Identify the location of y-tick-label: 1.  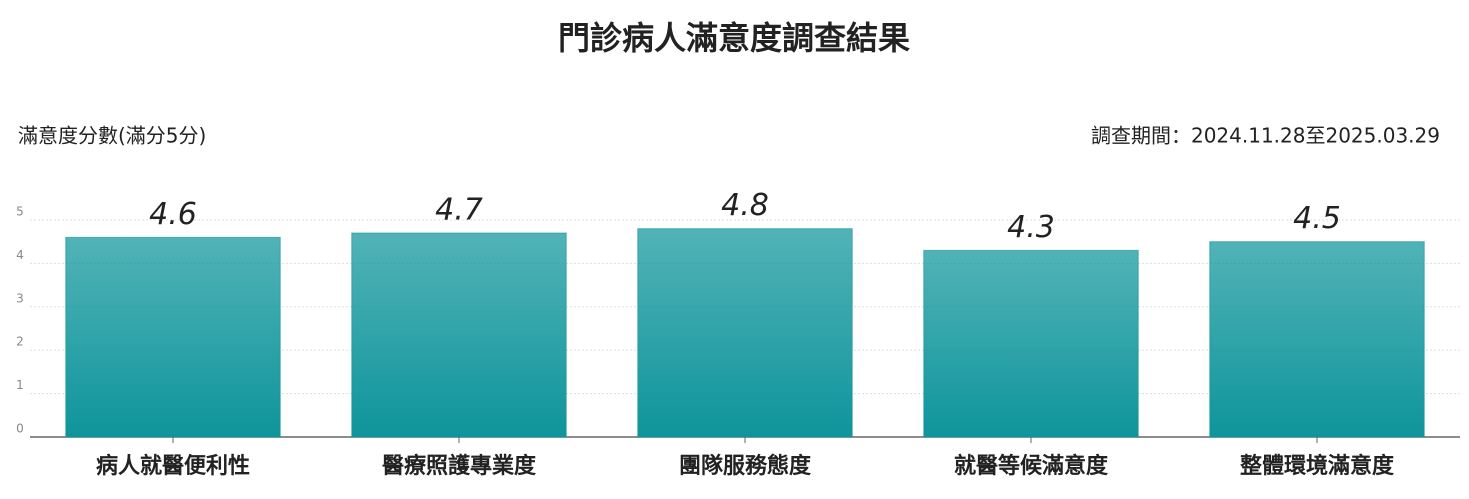
(20, 385).